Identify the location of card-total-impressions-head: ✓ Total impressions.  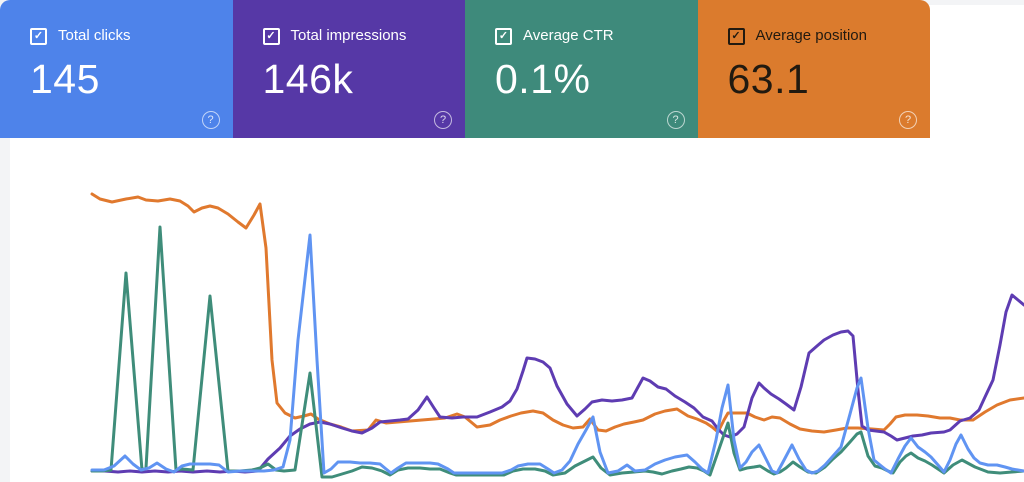
(364, 36).